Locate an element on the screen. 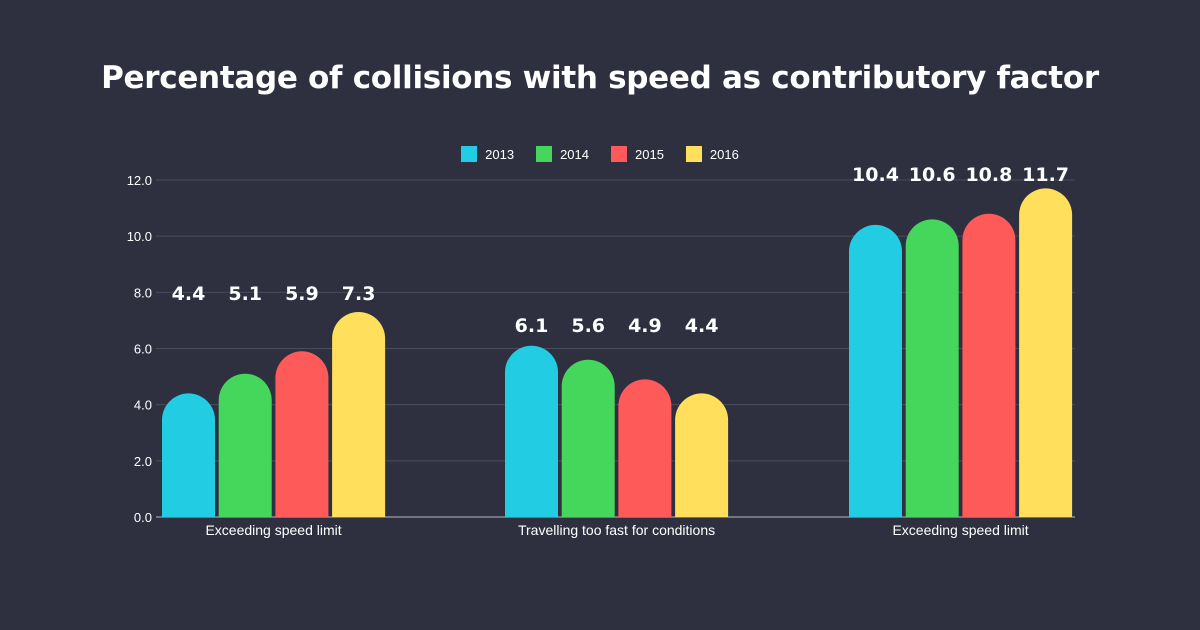 This screenshot has height=630, width=1200. y-tick-label: 2.0 is located at coordinates (143, 461).